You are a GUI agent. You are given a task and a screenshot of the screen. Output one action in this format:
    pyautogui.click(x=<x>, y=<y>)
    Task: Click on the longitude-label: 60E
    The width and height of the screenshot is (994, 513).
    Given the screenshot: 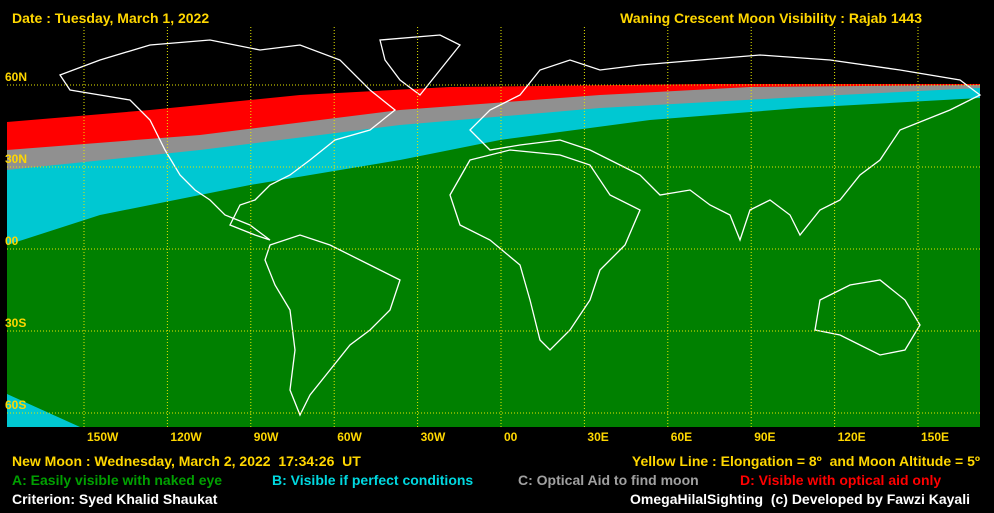 What is the action you would take?
    pyautogui.click(x=681, y=437)
    